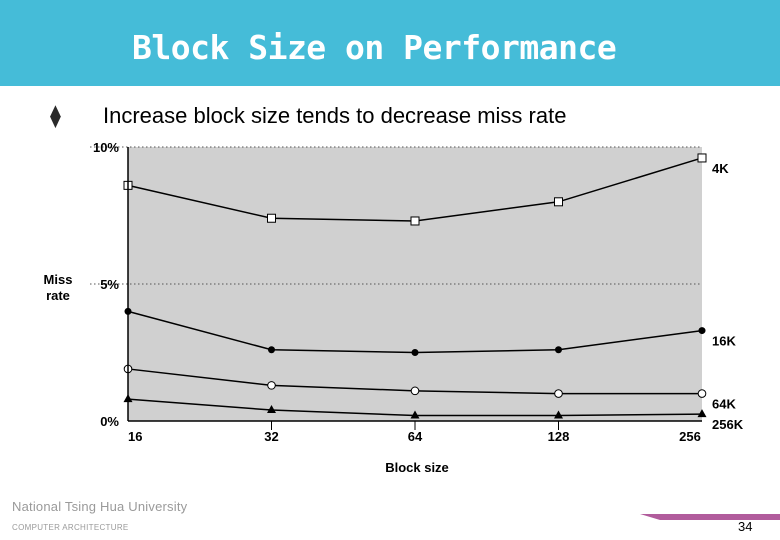 This screenshot has width=780, height=540. Describe the element at coordinates (745, 526) in the screenshot. I see `page-number: 34` at that location.